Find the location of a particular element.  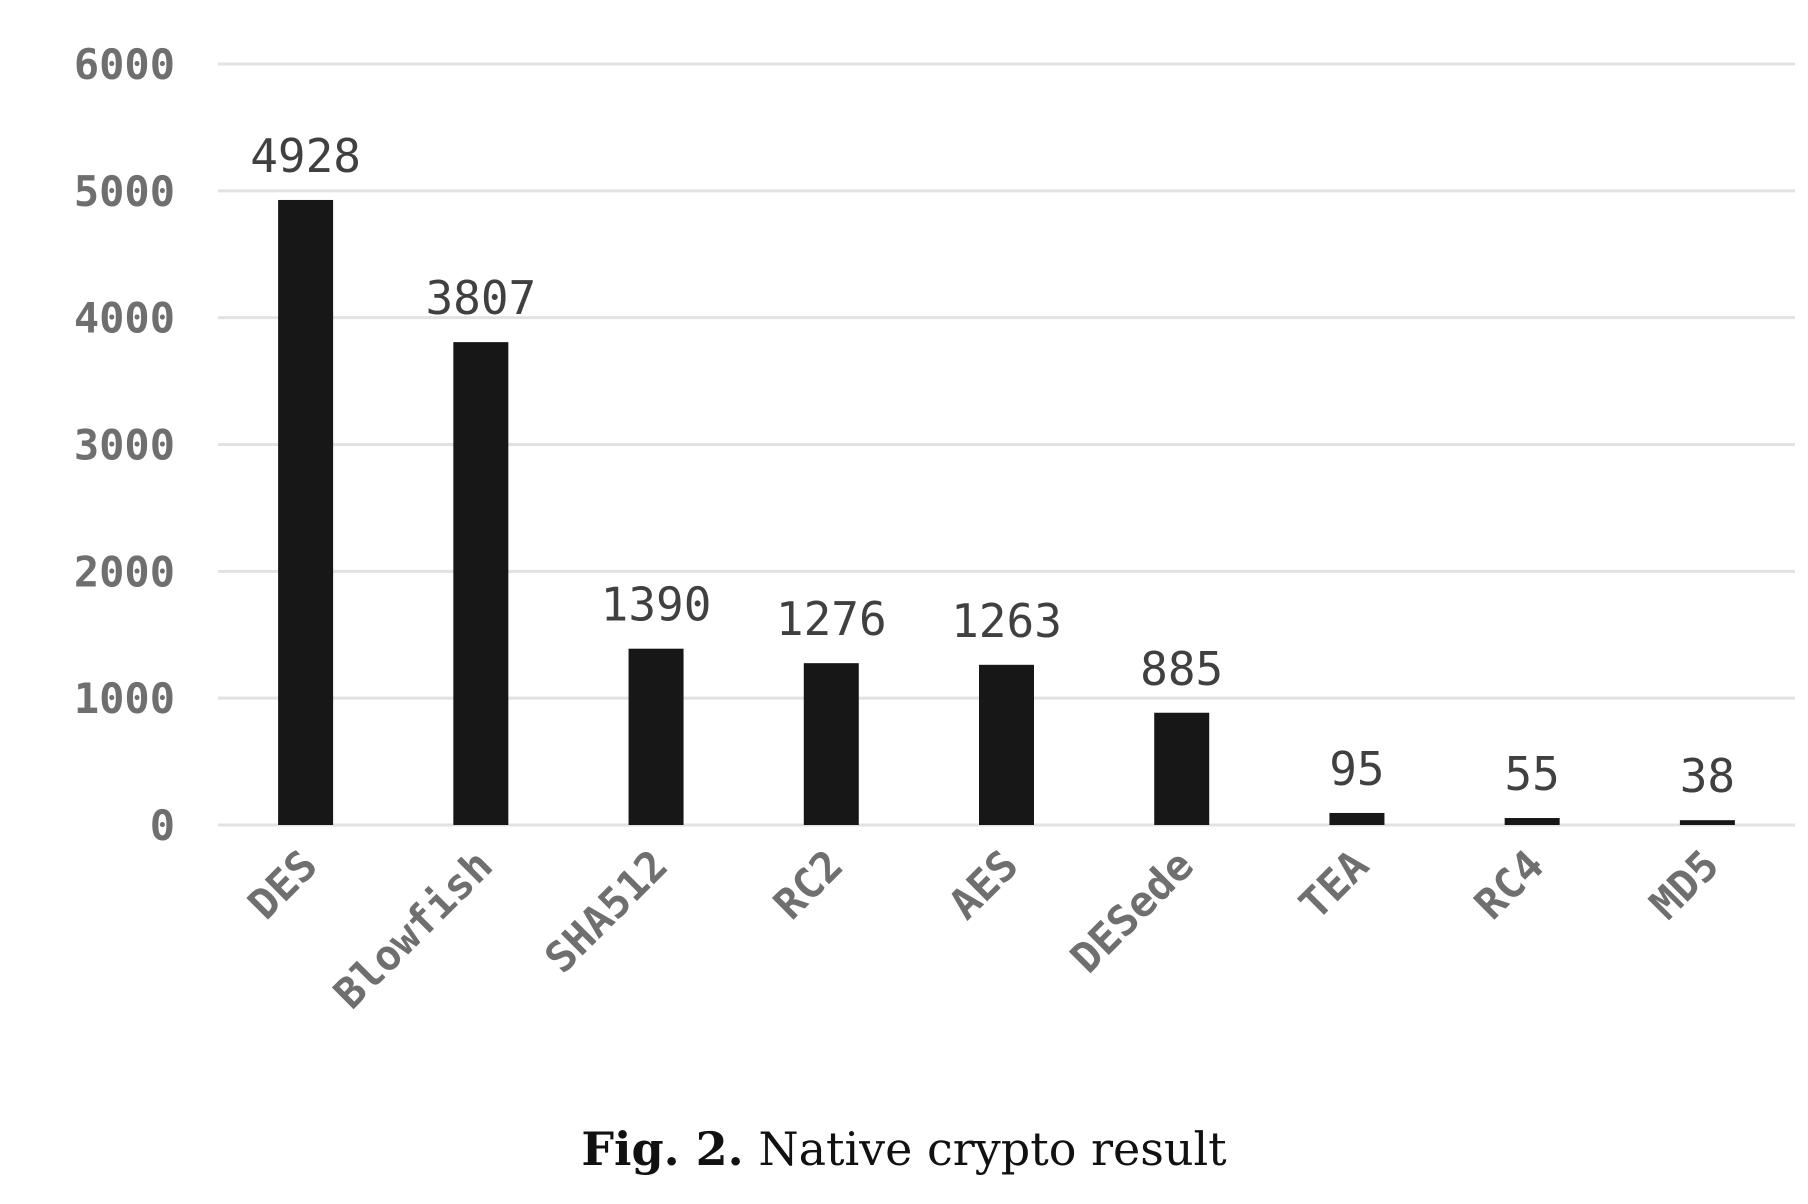

data-label-aes: 1263 is located at coordinates (1006, 621).